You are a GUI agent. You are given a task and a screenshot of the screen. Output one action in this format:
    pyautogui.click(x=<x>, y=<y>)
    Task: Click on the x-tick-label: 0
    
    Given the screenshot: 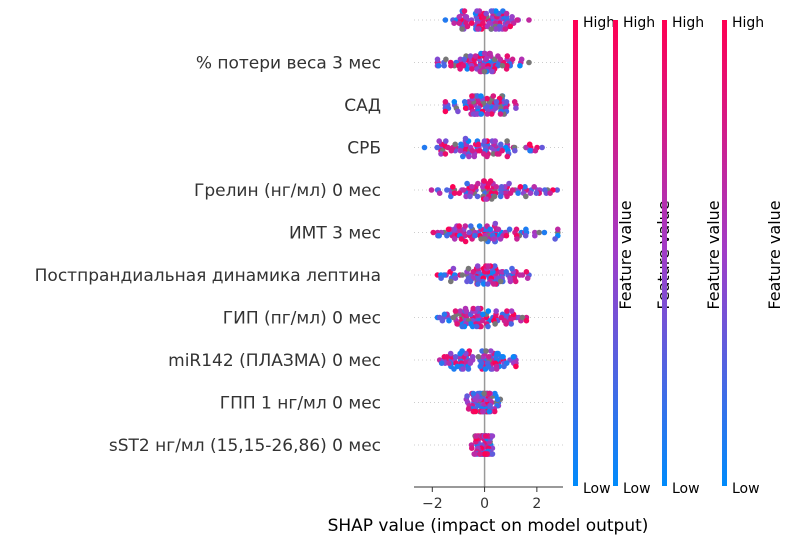 What is the action you would take?
    pyautogui.click(x=484, y=504)
    